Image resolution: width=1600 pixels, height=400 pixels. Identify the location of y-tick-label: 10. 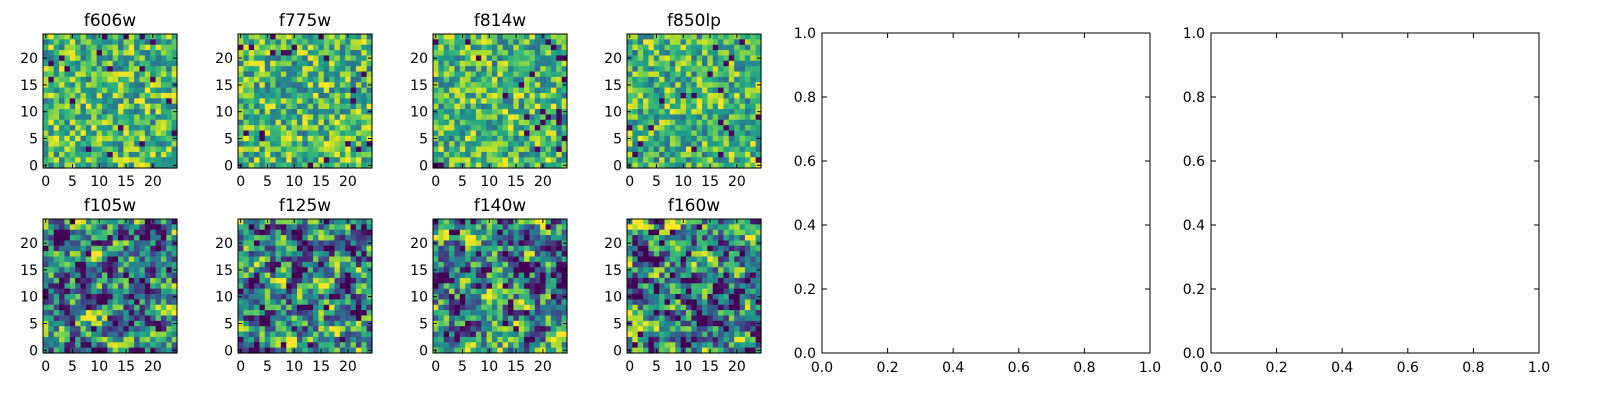
(224, 113).